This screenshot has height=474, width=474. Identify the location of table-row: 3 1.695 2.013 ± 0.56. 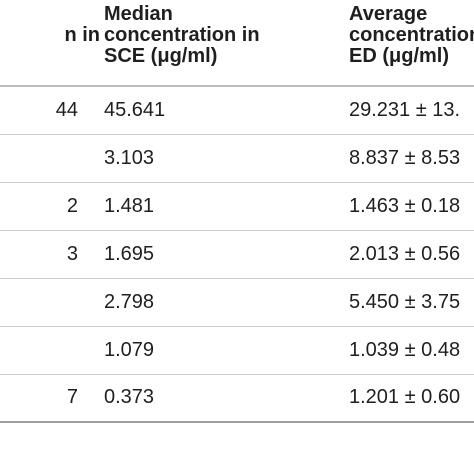
(237, 254).